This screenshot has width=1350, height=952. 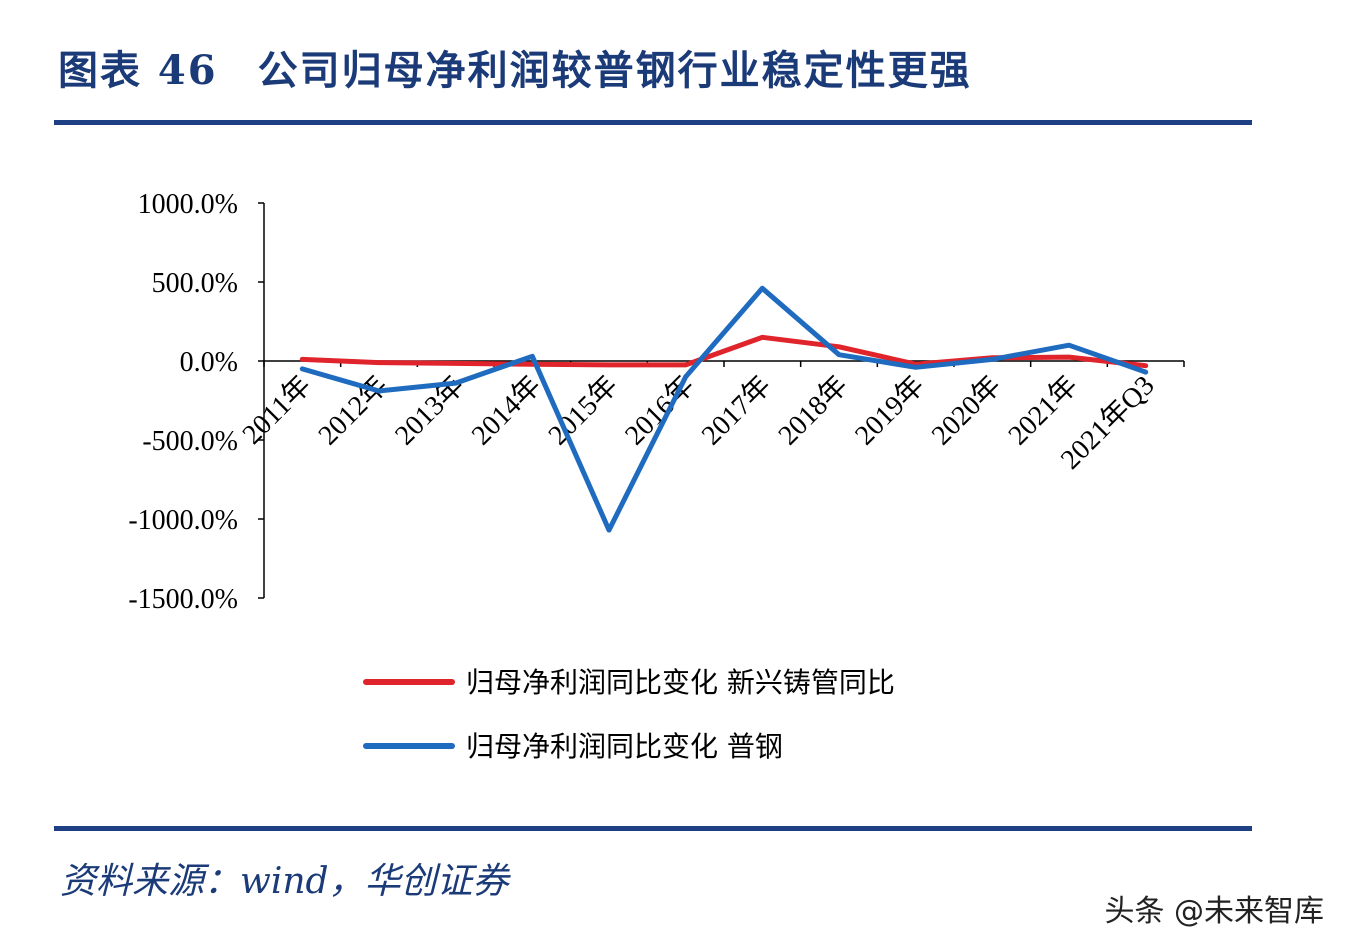 I want to click on x-tick-label: 2018年, so click(x=813, y=410).